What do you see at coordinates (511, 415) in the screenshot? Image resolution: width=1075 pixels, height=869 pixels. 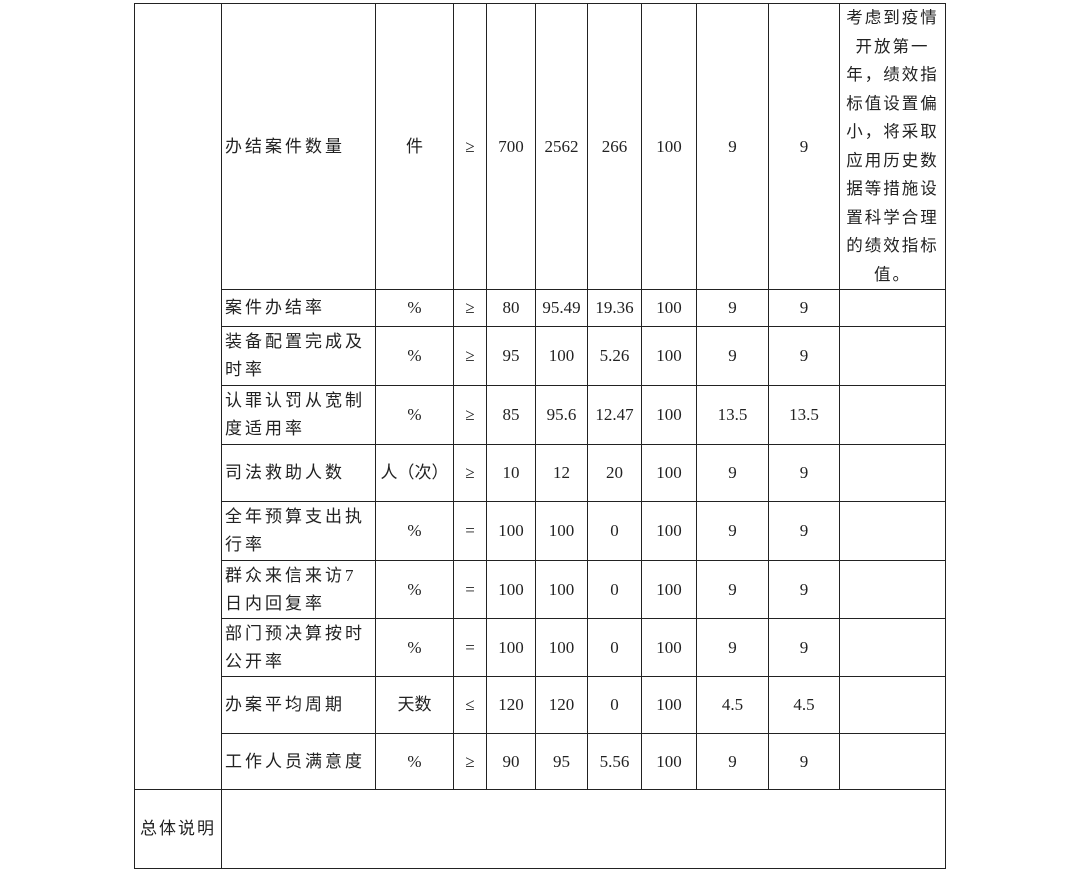 I see `target-cell: 85` at bounding box center [511, 415].